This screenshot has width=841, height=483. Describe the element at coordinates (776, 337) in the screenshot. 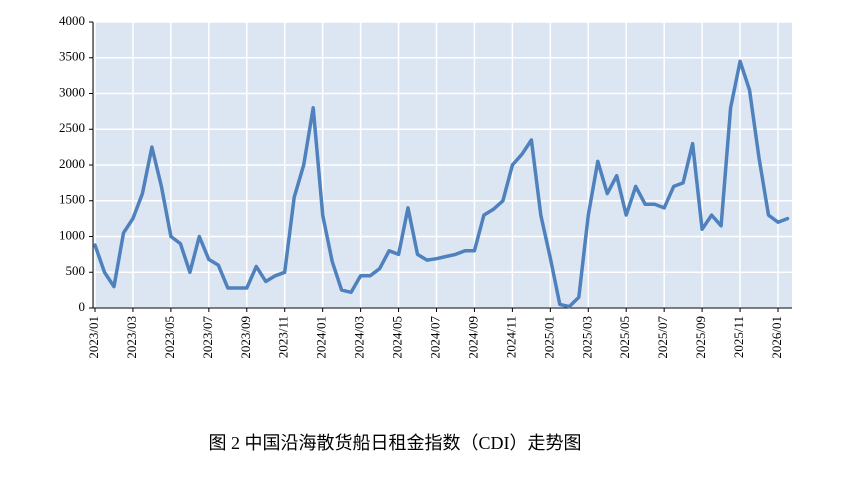

I see `x-tick-label: 2026/01` at that location.